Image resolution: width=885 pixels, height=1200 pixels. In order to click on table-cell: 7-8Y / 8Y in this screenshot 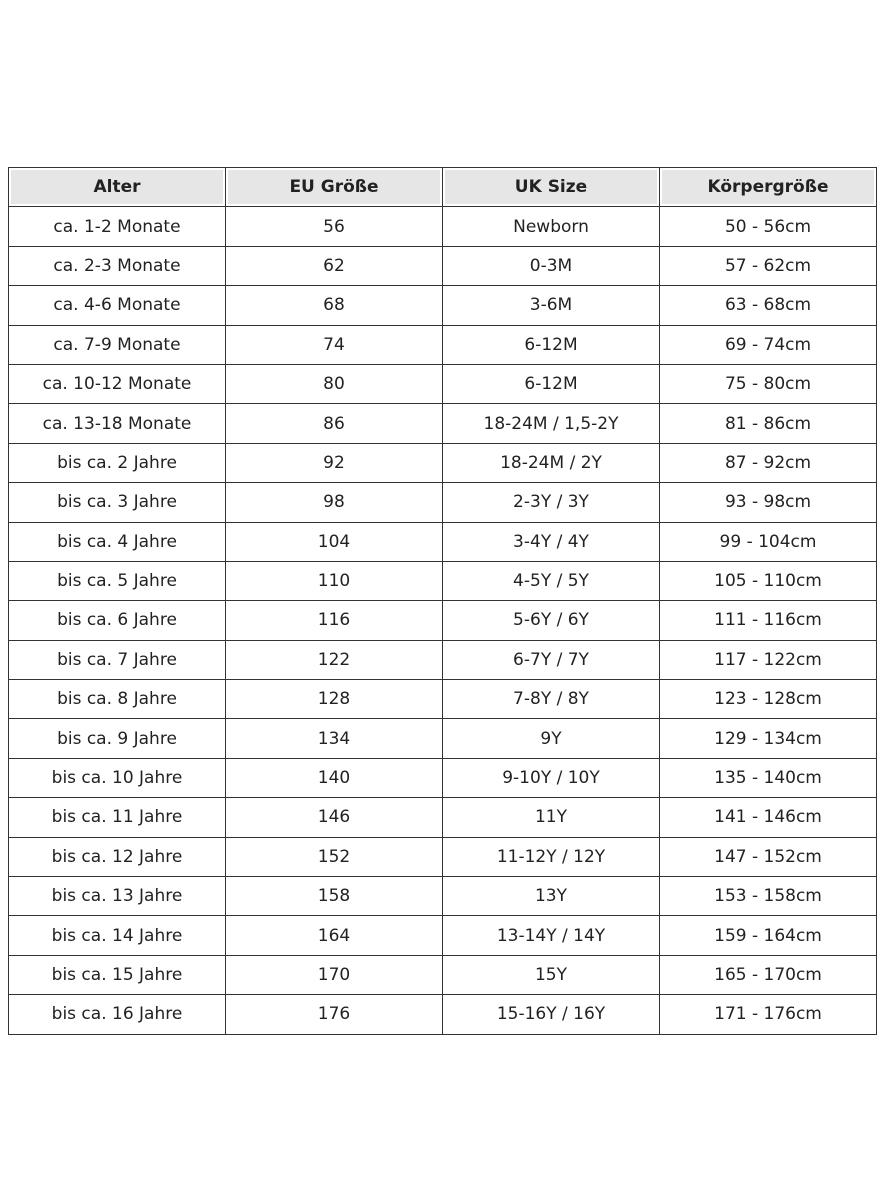, I will do `click(551, 699)`.